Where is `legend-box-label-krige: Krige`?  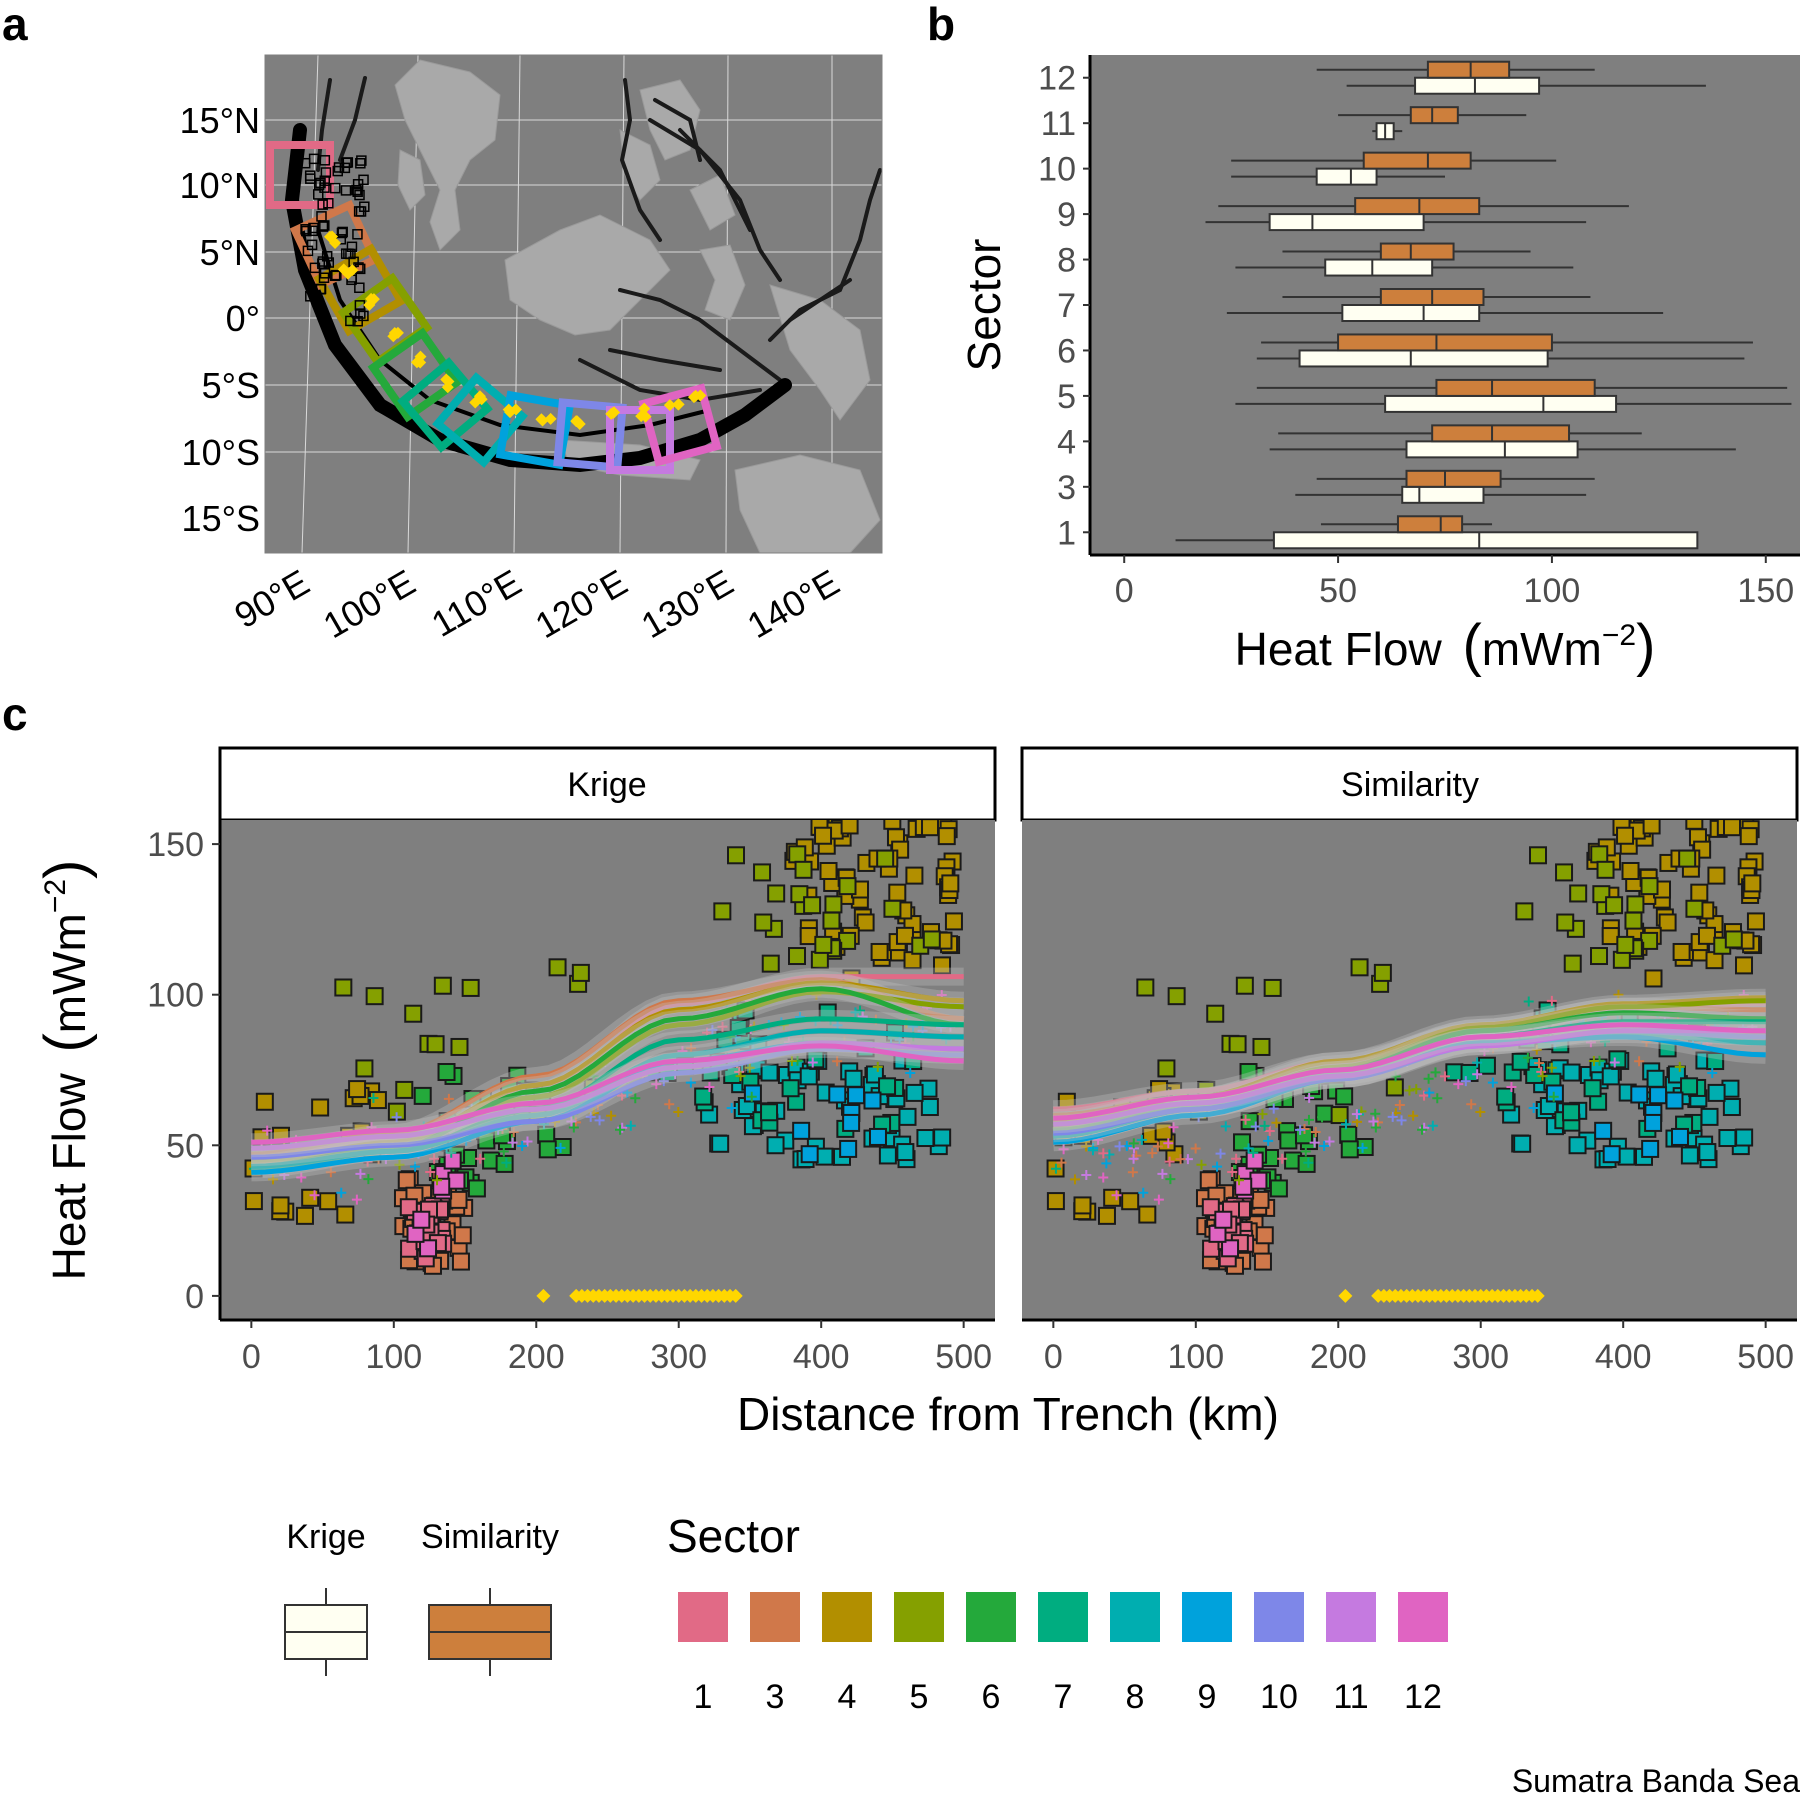
legend-box-label-krige: Krige is located at coordinates (325, 1537).